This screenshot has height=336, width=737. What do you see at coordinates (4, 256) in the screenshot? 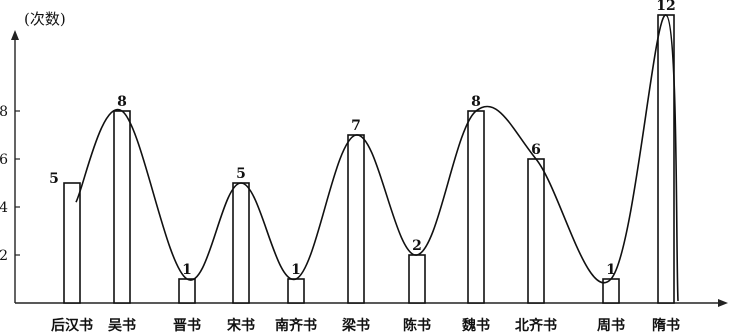
I see `y-tick-label: 2` at bounding box center [4, 256].